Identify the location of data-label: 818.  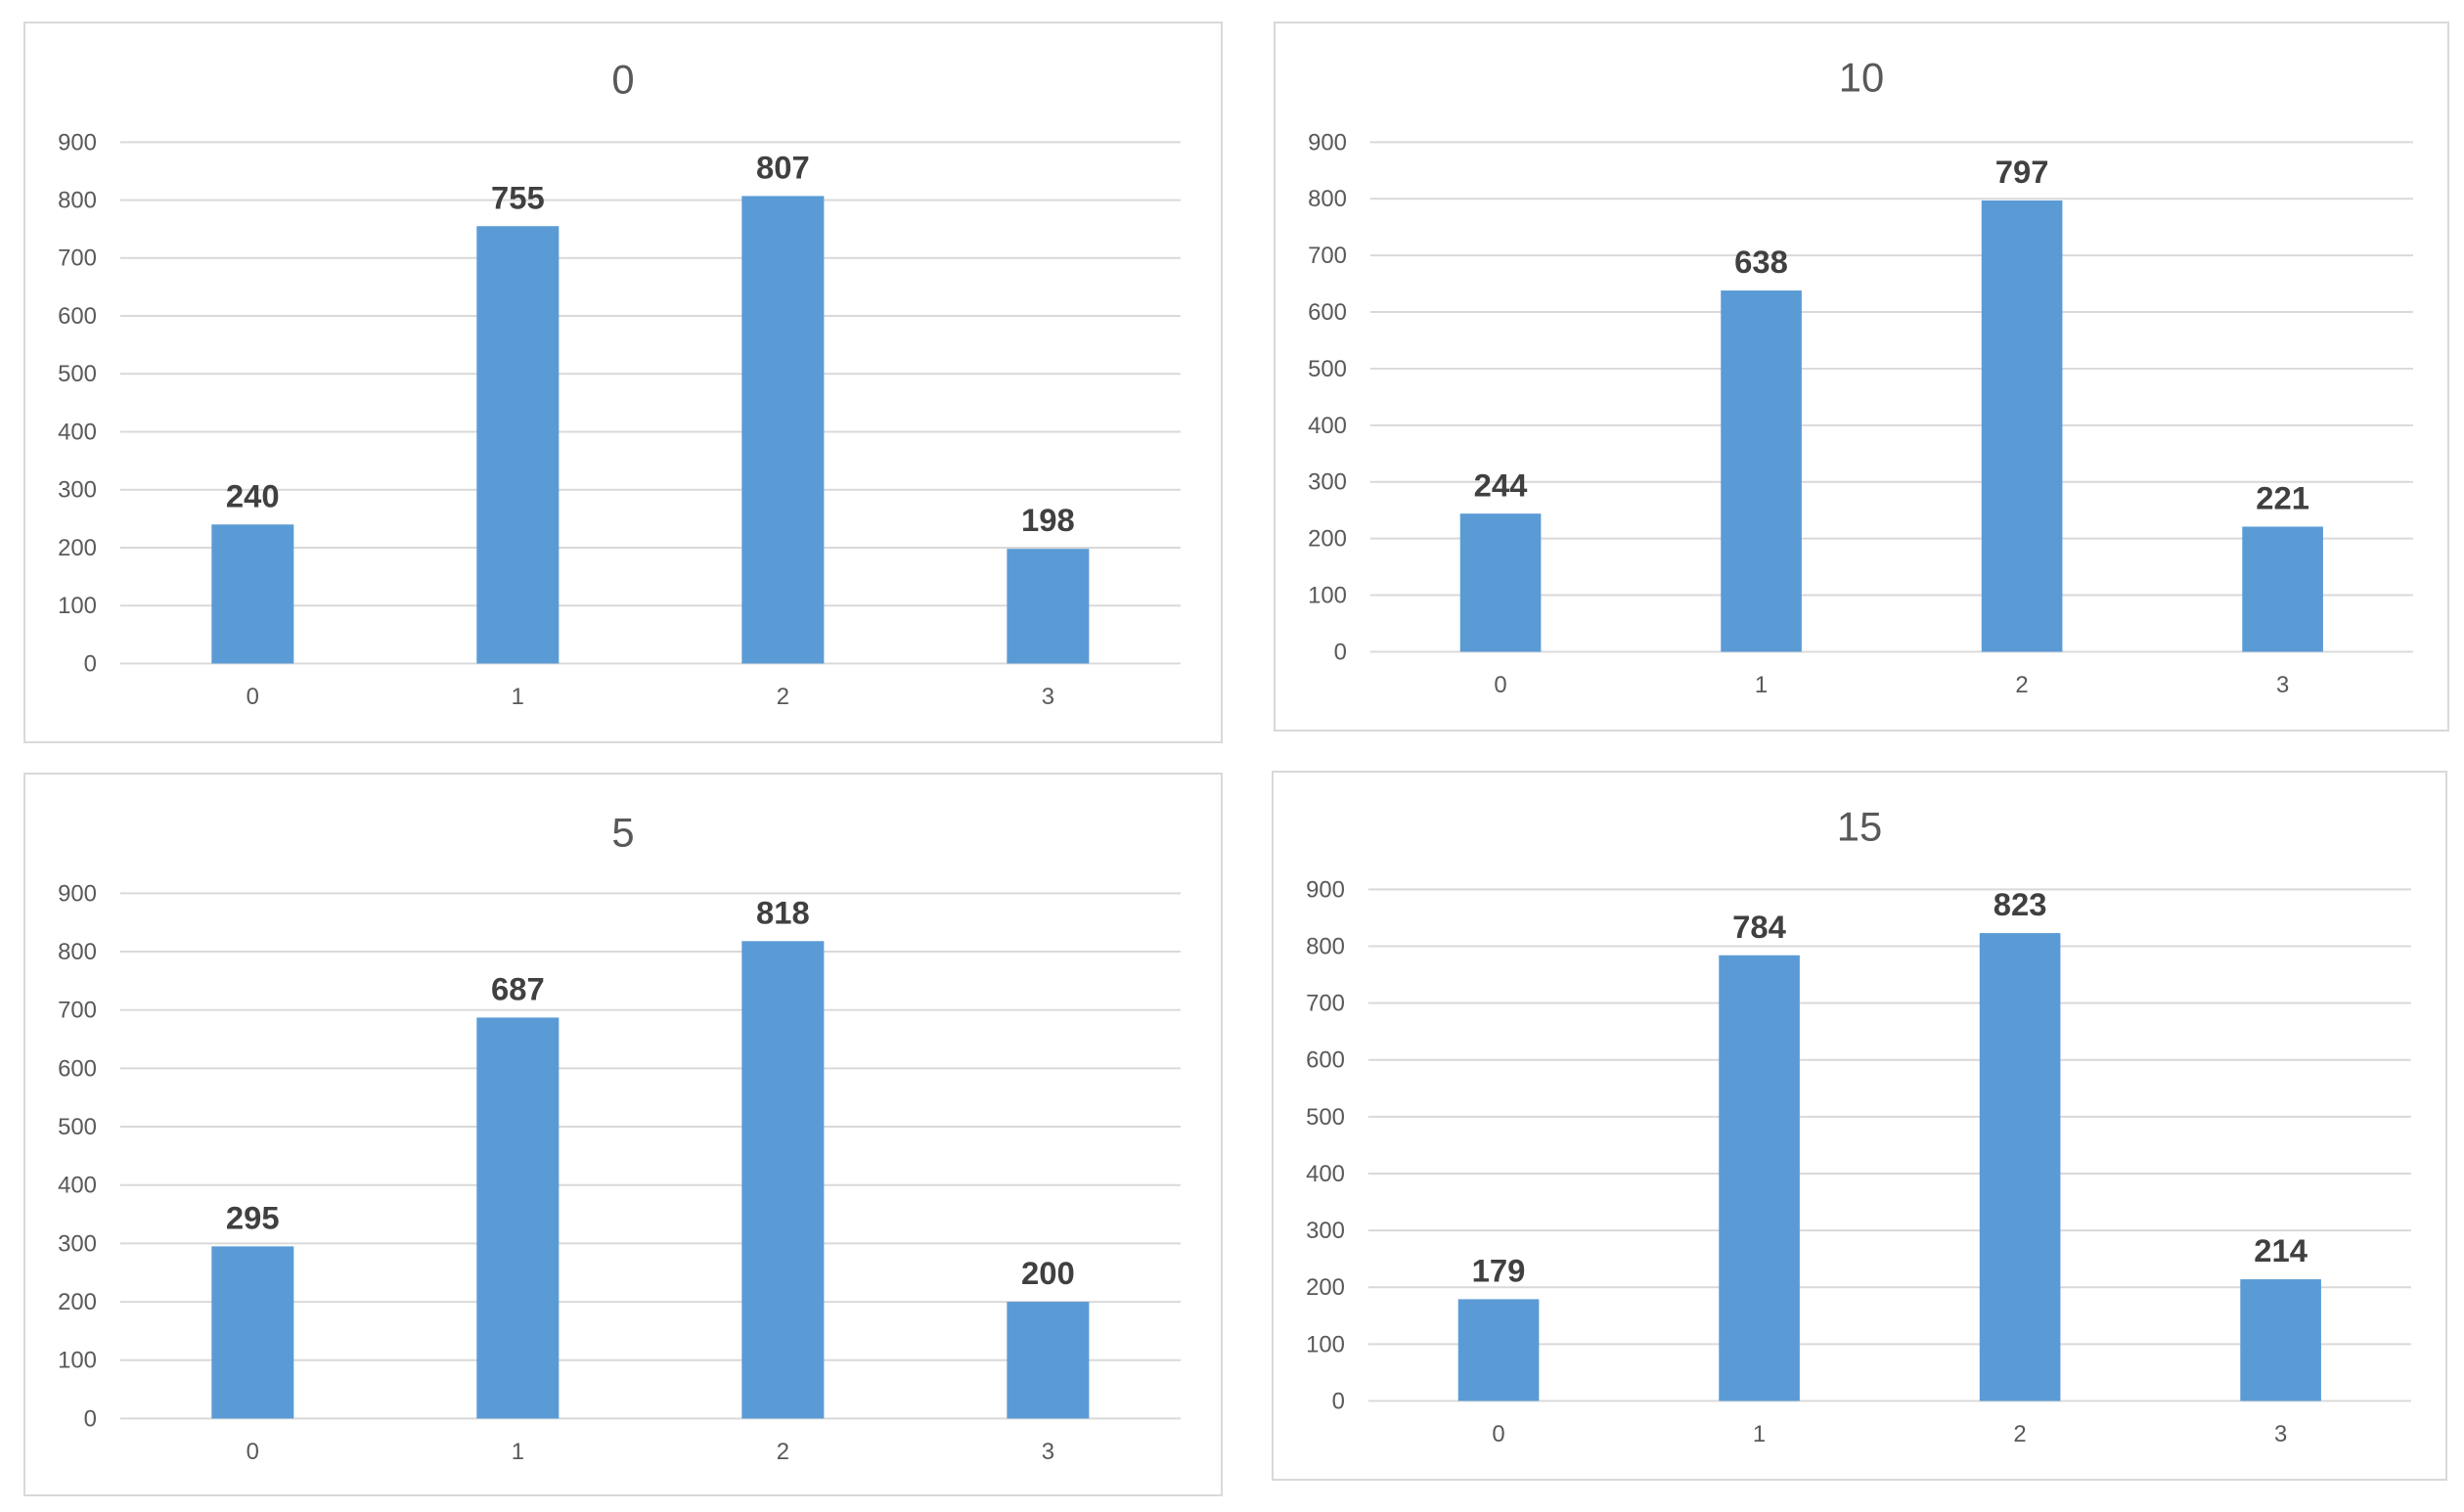
(783, 912).